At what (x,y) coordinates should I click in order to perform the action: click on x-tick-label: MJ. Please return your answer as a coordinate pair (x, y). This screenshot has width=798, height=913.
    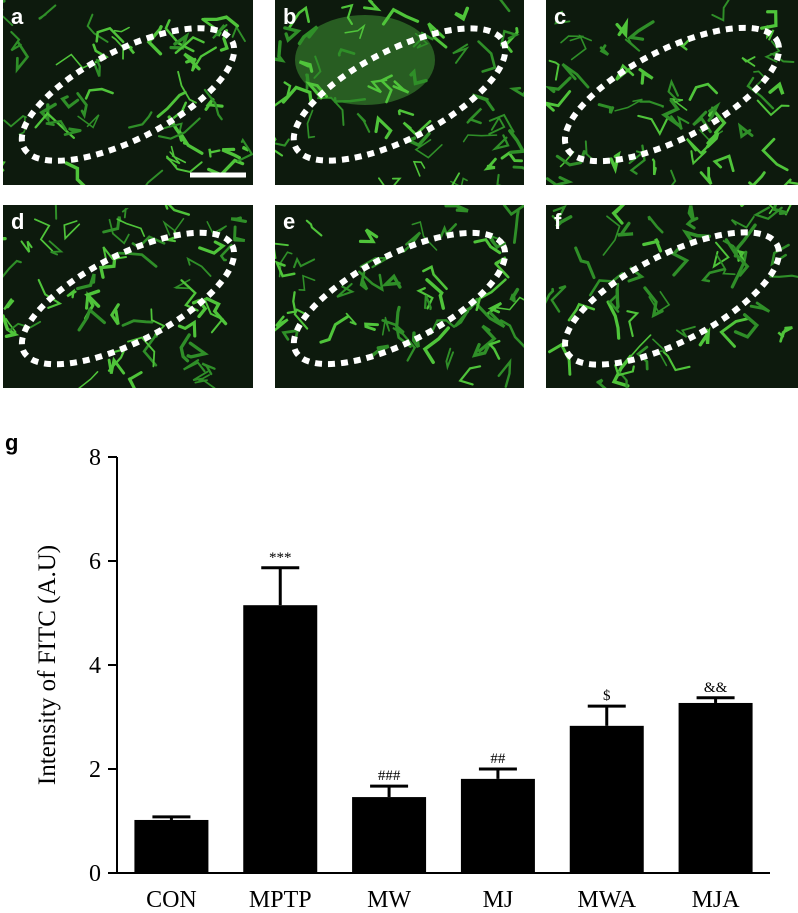
    Looking at the image, I should click on (498, 900).